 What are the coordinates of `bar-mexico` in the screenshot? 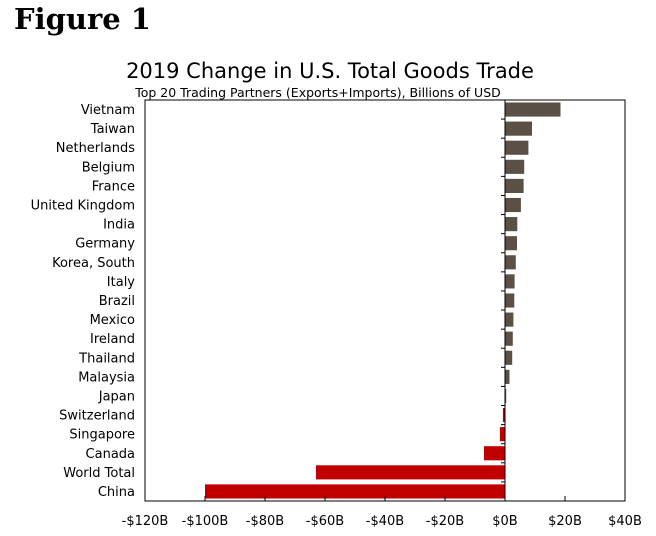 It's located at (509, 319).